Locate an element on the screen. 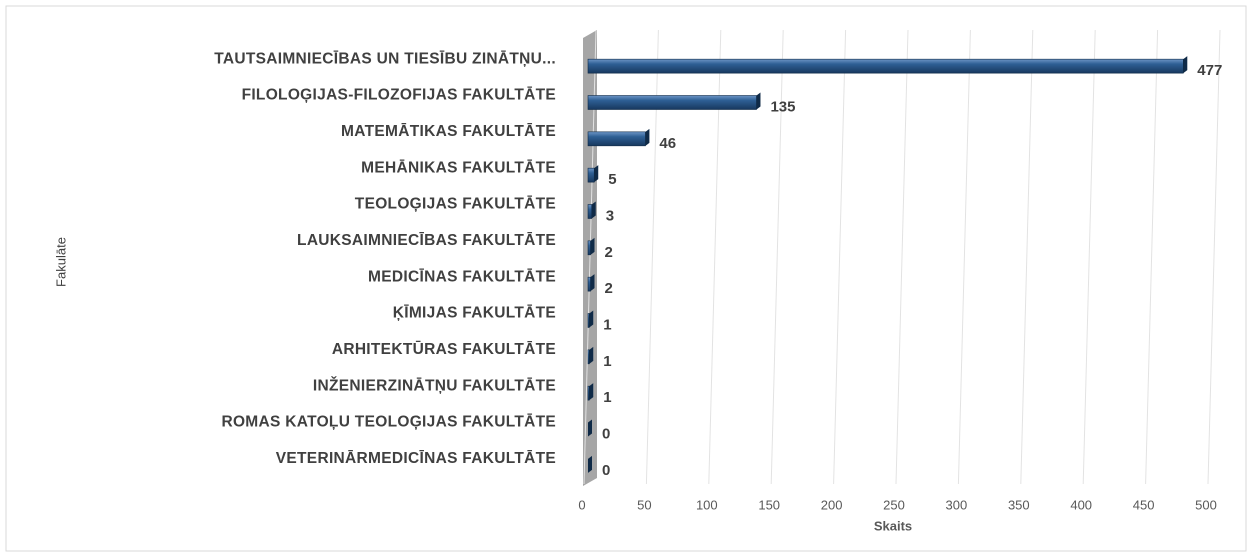 The height and width of the screenshot is (558, 1253). data-label: 135 is located at coordinates (782, 106).